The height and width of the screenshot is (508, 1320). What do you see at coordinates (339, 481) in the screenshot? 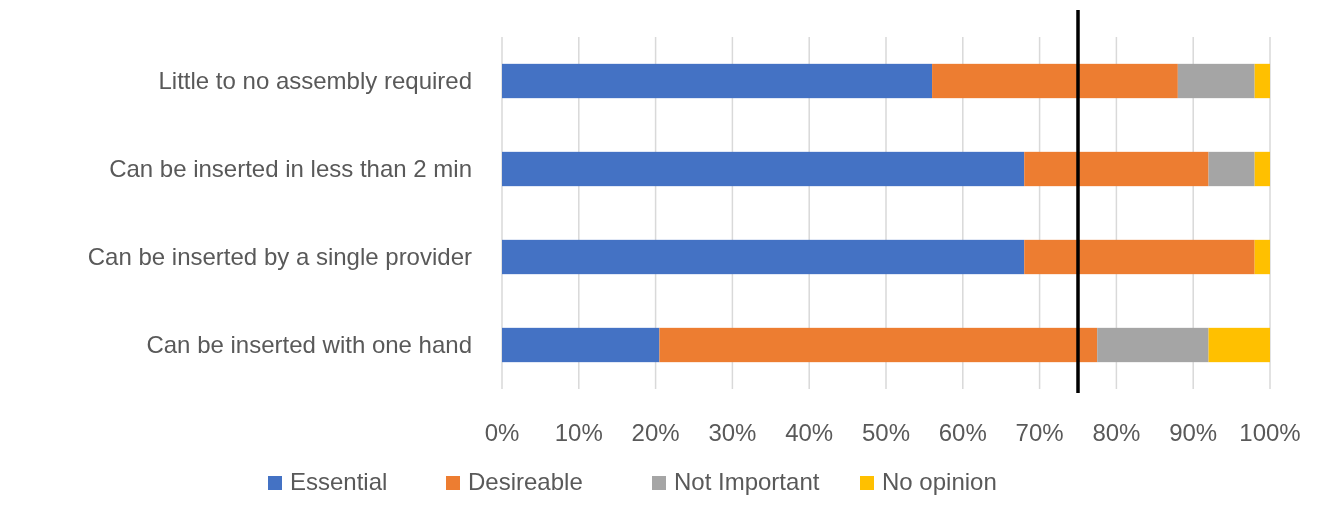
I see `legend-label: Essential` at bounding box center [339, 481].